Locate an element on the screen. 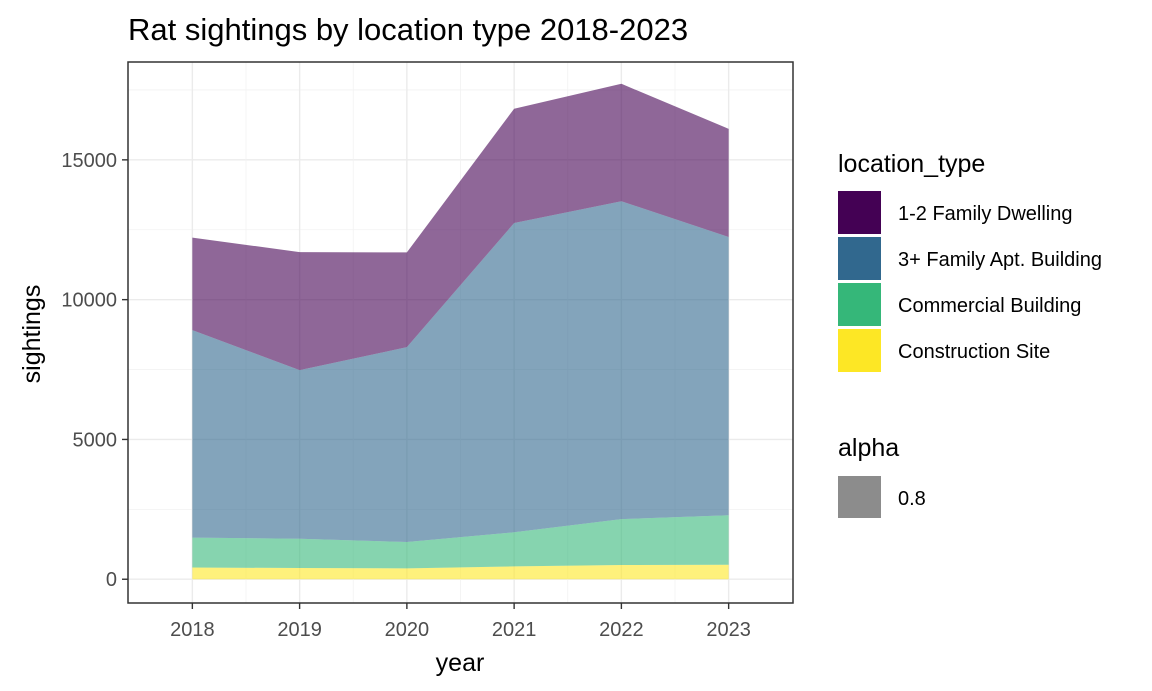 This screenshot has height=691, width=1152. area-series-construction-site is located at coordinates (460, 572).